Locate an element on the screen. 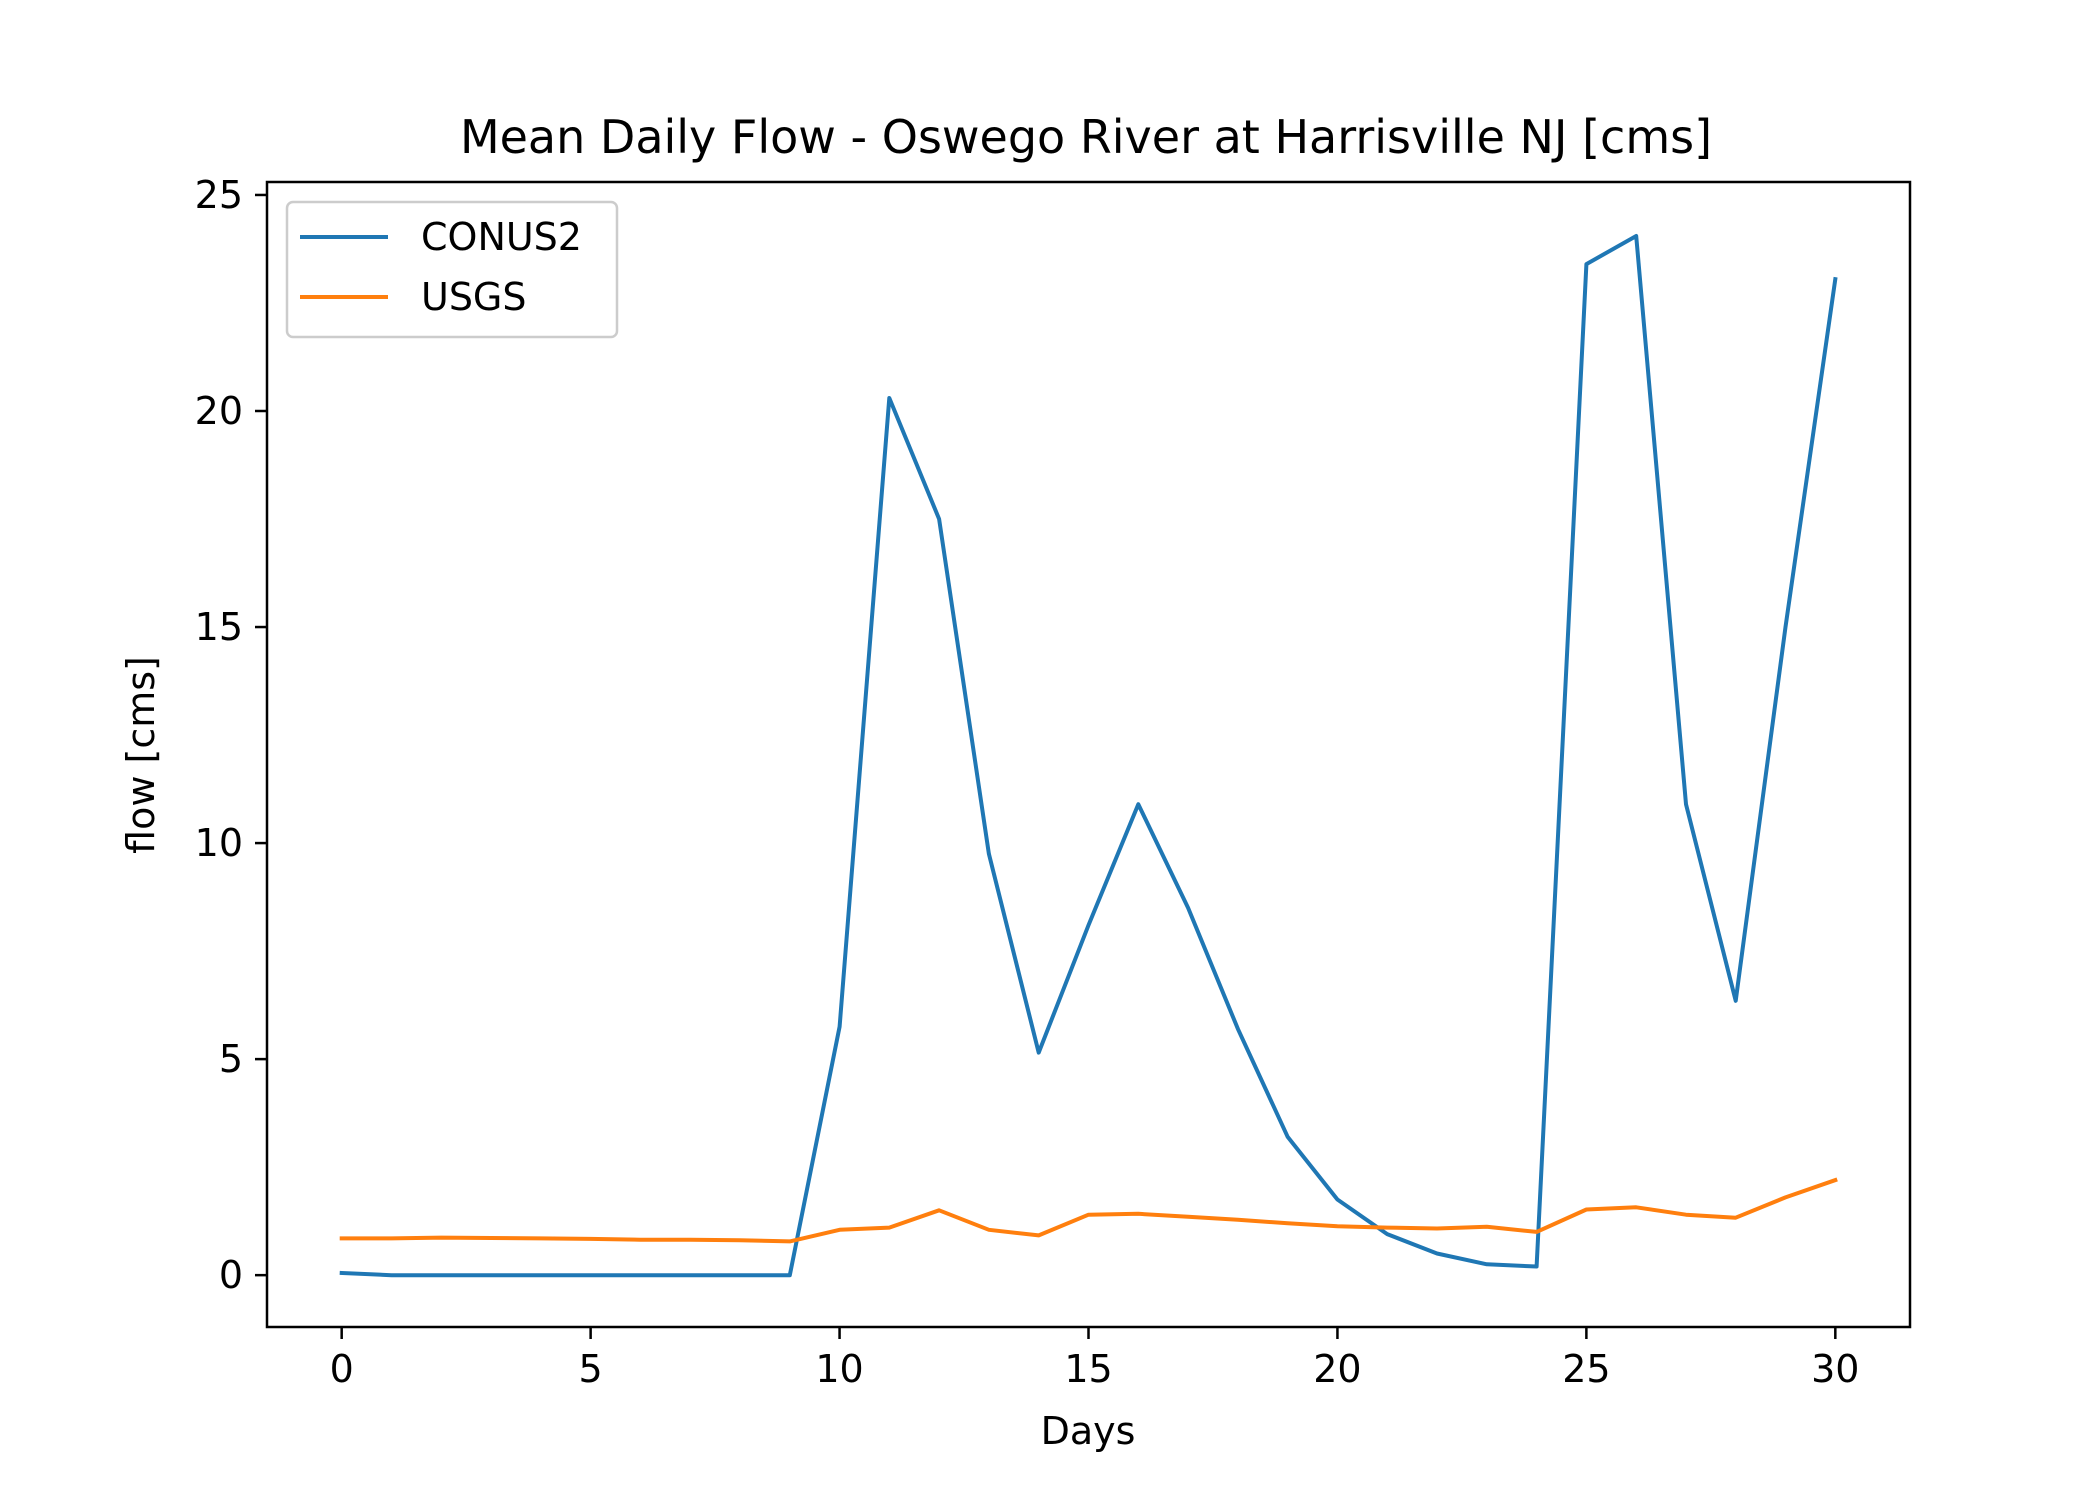  x-tick-label: 15 is located at coordinates (1088, 1369).